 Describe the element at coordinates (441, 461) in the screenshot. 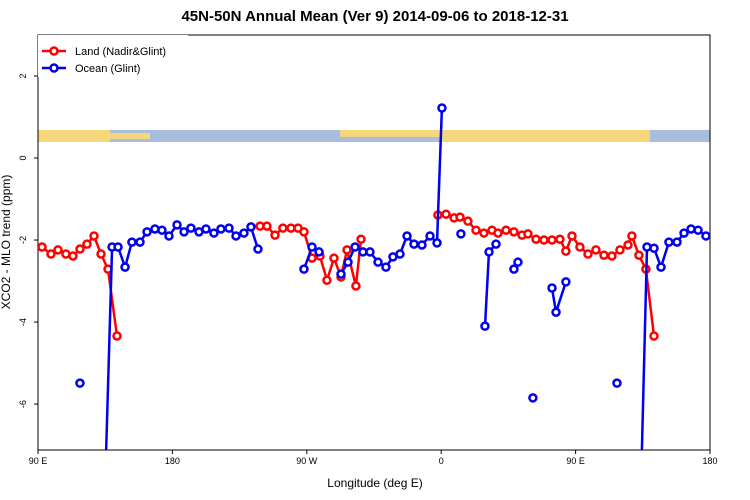

I see `x-tick-label: 0` at that location.